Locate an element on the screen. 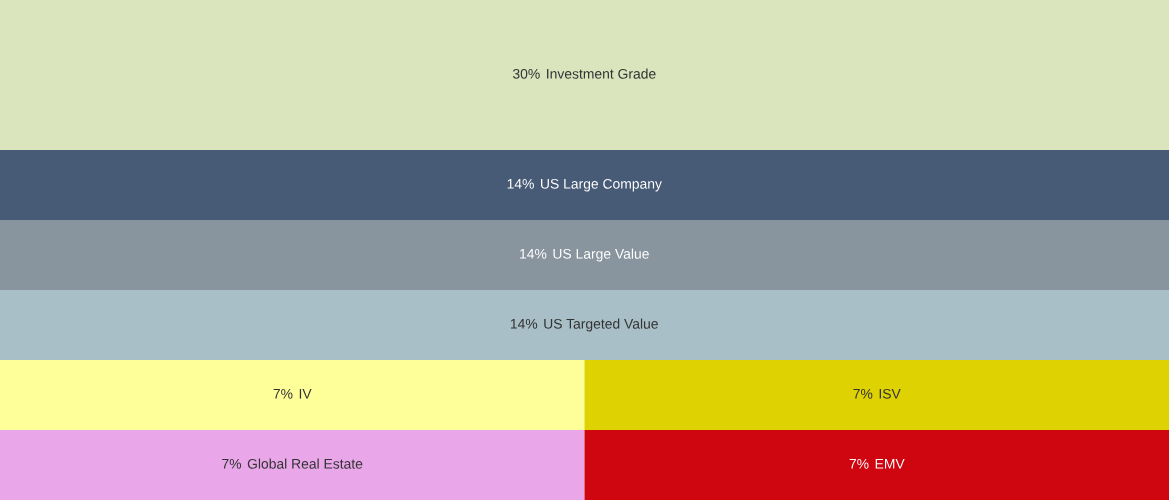 This screenshot has height=500, width=1169. category-label: IV is located at coordinates (305, 394).